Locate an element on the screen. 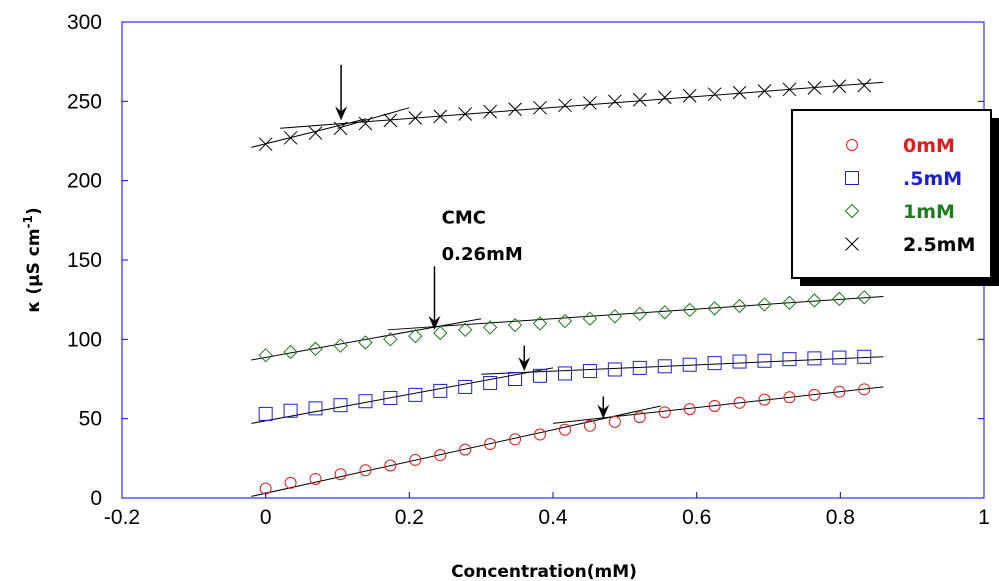 Image resolution: width=999 pixels, height=581 pixels. legend-label: .5mM is located at coordinates (932, 179).